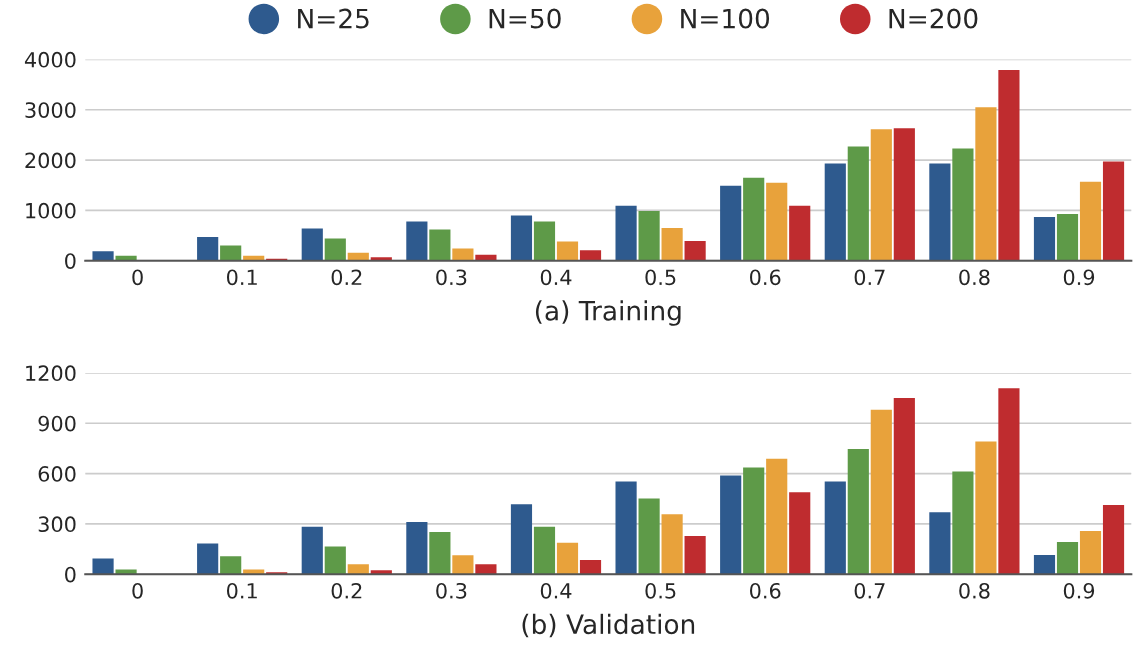 This screenshot has height=660, width=1137. Describe the element at coordinates (50, 160) in the screenshot. I see `y-tick-label: 2000` at that location.